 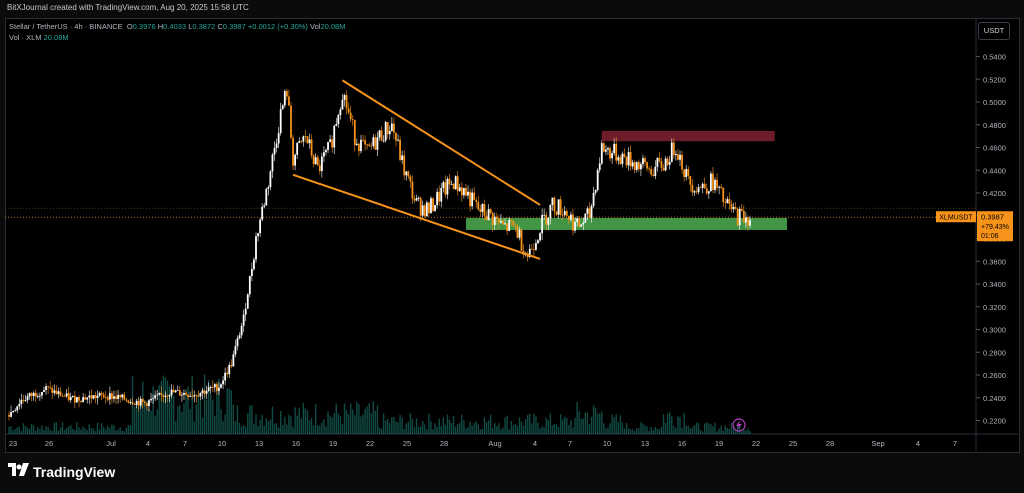 What do you see at coordinates (626, 224) in the screenshot?
I see `support-zone` at bounding box center [626, 224].